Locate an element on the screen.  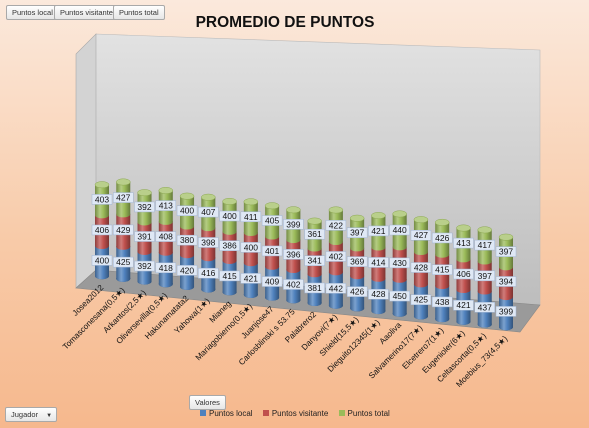
data-label: 399 is located at coordinates (293, 224).